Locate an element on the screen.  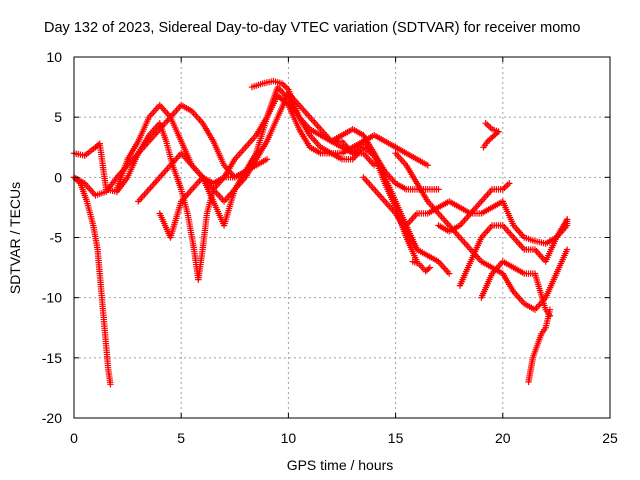
y-tick-label: -10 is located at coordinates (52, 298).